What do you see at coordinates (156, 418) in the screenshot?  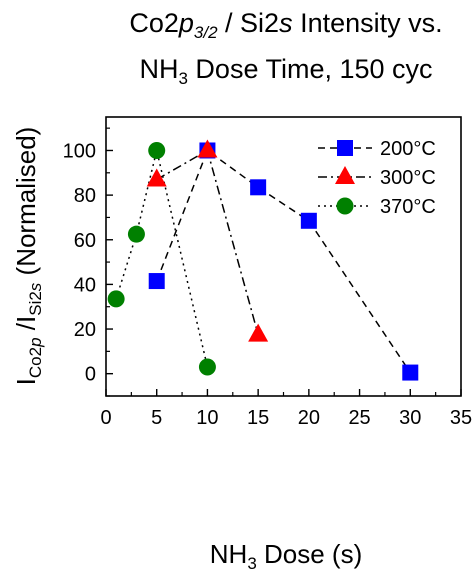 I see `x-tick-label: 5` at bounding box center [156, 418].